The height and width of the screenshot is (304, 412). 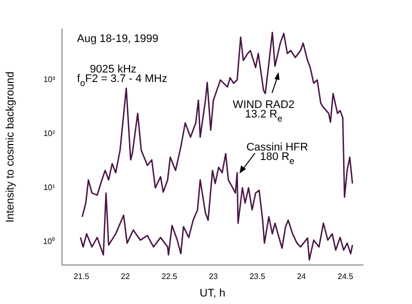 I want to click on x-tick-label: 24.5, so click(x=346, y=277).